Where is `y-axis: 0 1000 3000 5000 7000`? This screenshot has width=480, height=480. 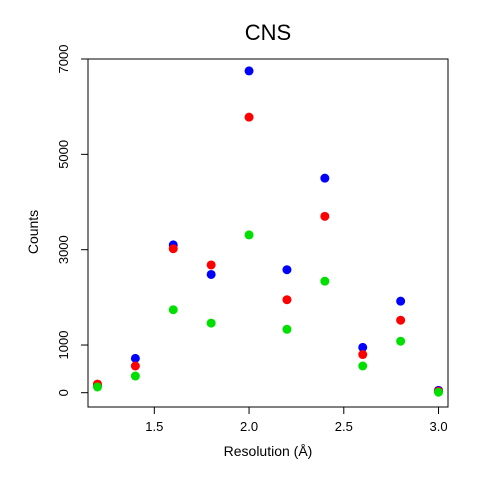 y-axis: 0 1000 3000 5000 7000 is located at coordinates (72, 221).